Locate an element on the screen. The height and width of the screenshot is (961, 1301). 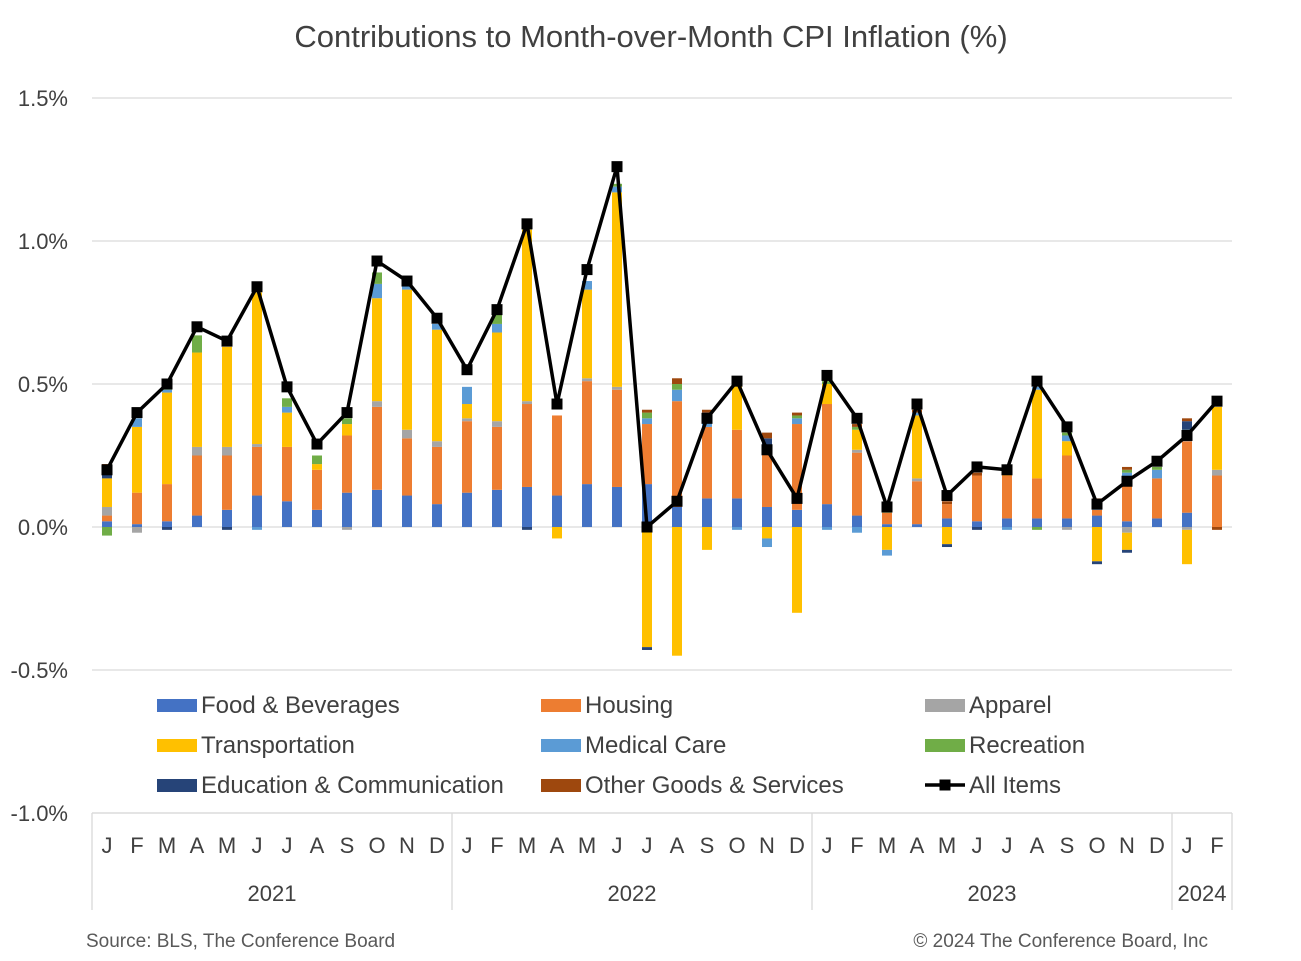
x-year-label: 2024 is located at coordinates (1202, 893).